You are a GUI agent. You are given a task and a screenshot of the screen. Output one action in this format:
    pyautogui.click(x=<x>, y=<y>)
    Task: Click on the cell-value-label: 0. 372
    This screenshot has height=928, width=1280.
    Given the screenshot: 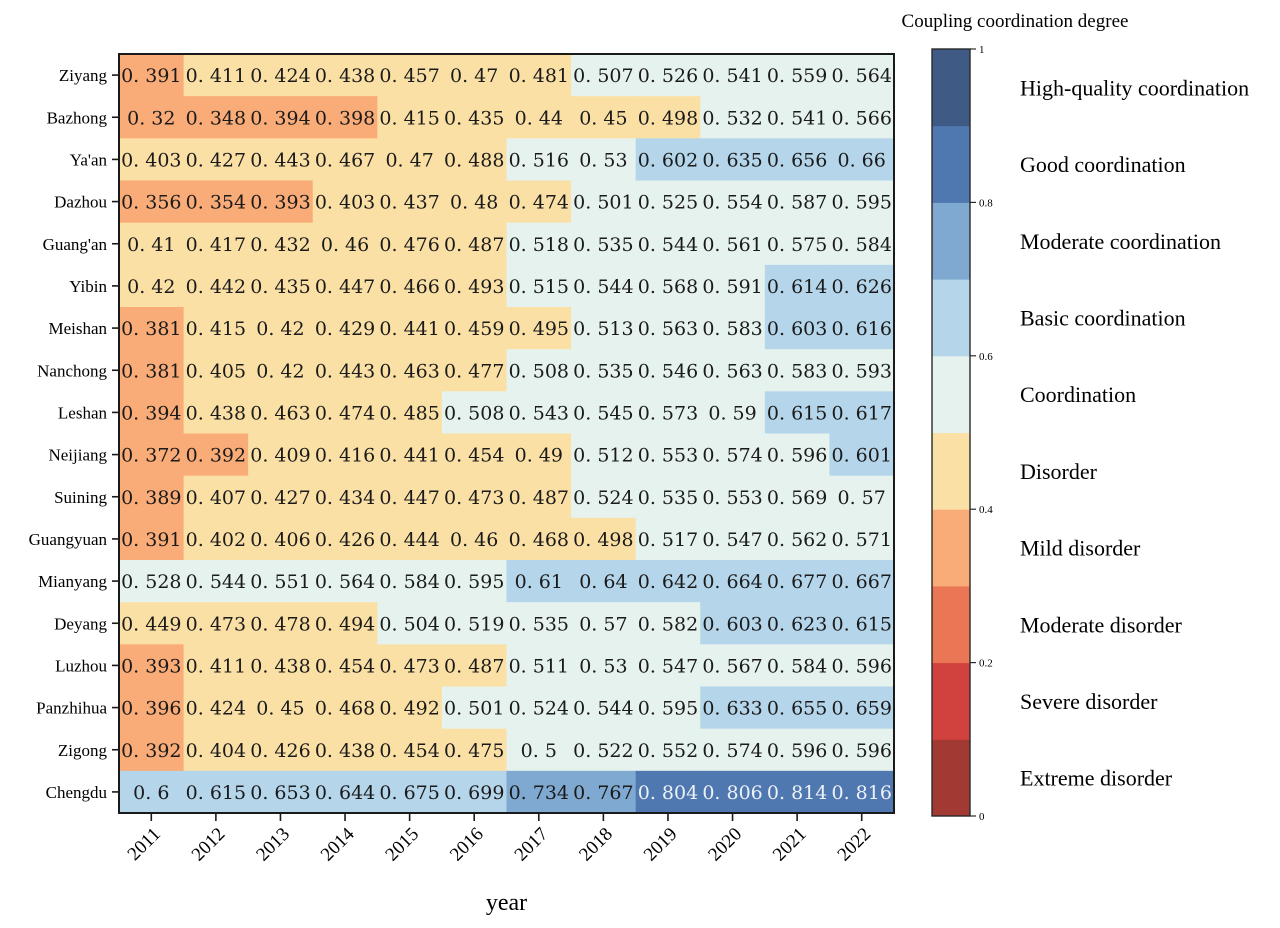 What is the action you would take?
    pyautogui.click(x=151, y=456)
    